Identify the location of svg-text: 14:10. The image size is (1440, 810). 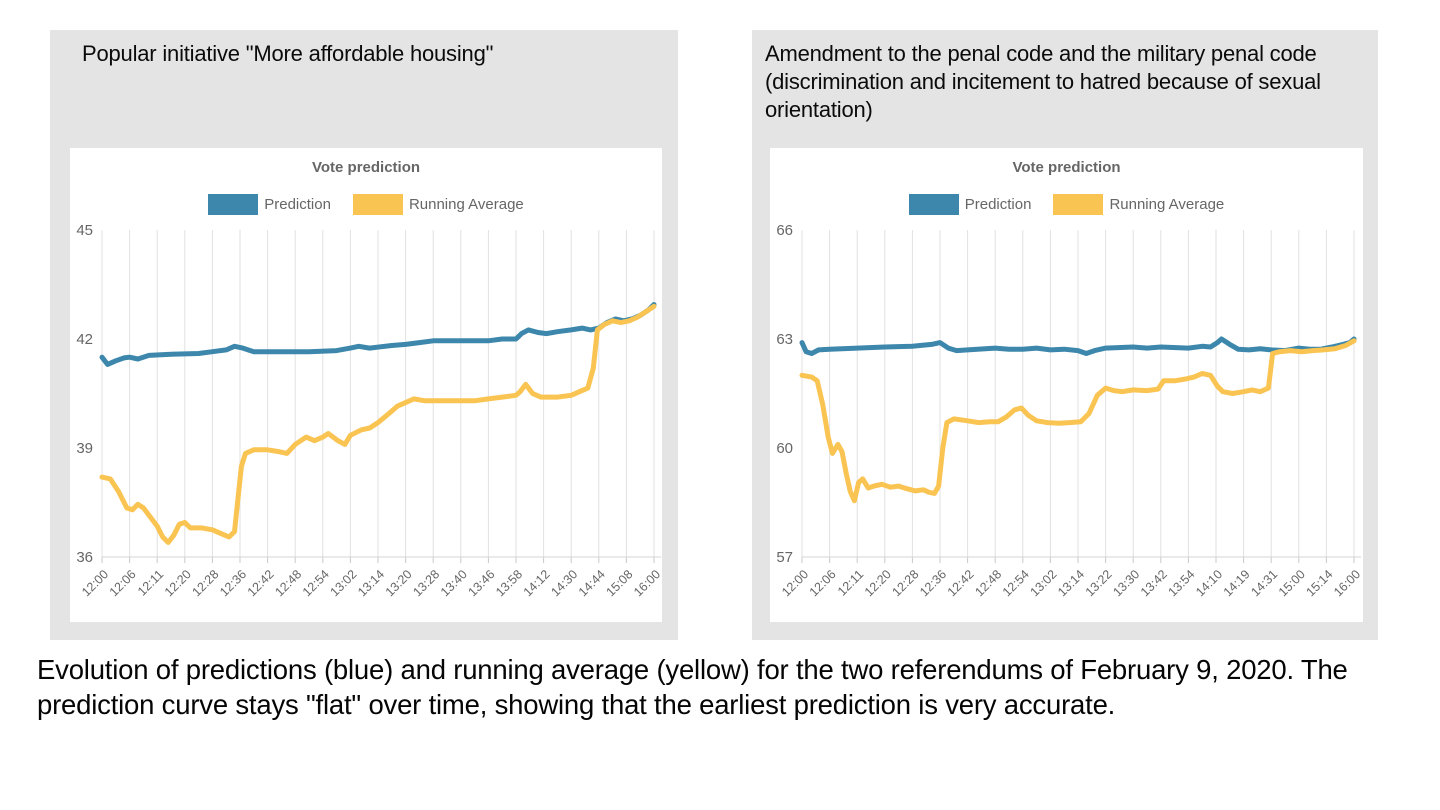
(1209, 583).